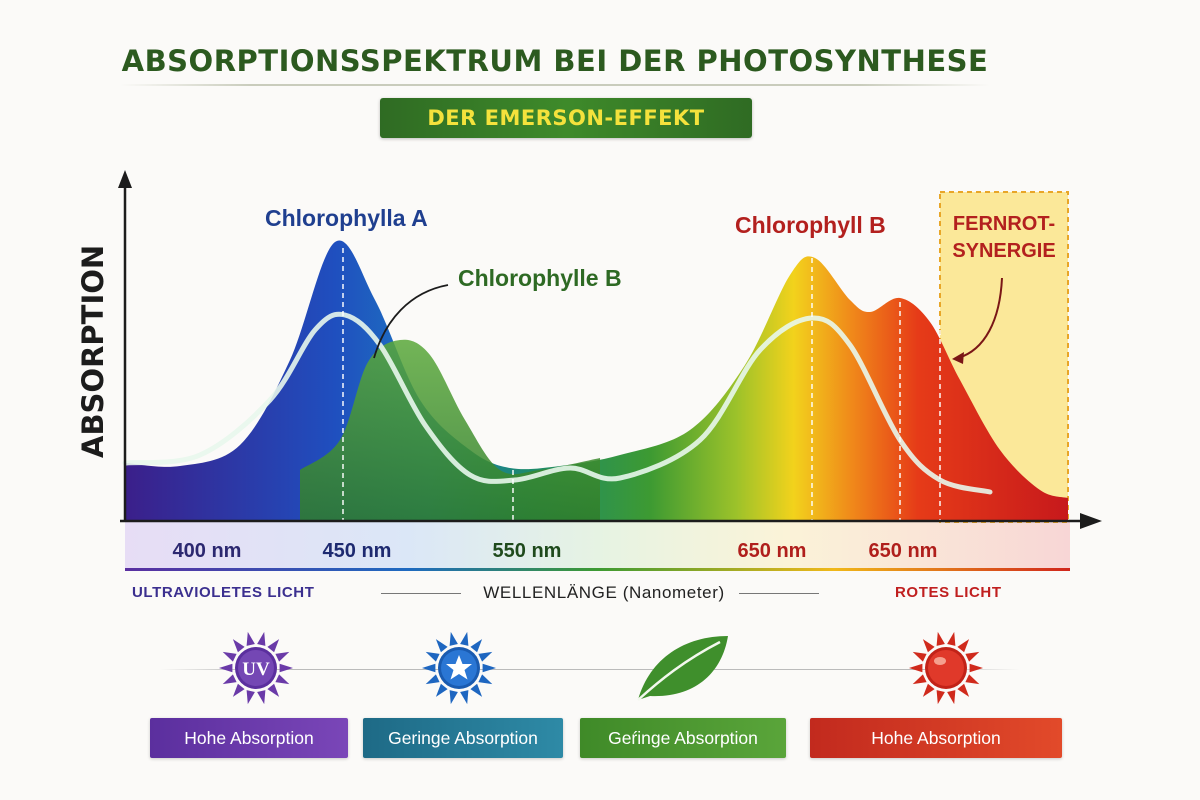  I want to click on blue-star-sun-icon, so click(459, 668).